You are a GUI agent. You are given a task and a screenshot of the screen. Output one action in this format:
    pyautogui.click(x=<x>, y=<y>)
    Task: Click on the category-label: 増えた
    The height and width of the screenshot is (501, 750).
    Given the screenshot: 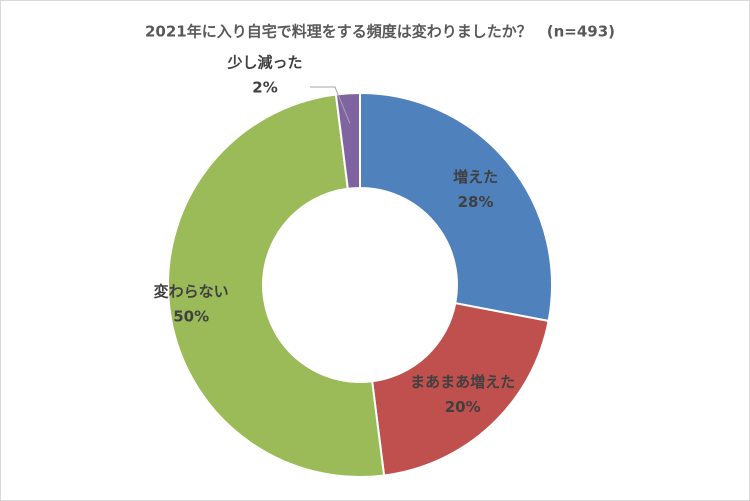 What is the action you would take?
    pyautogui.click(x=475, y=177)
    